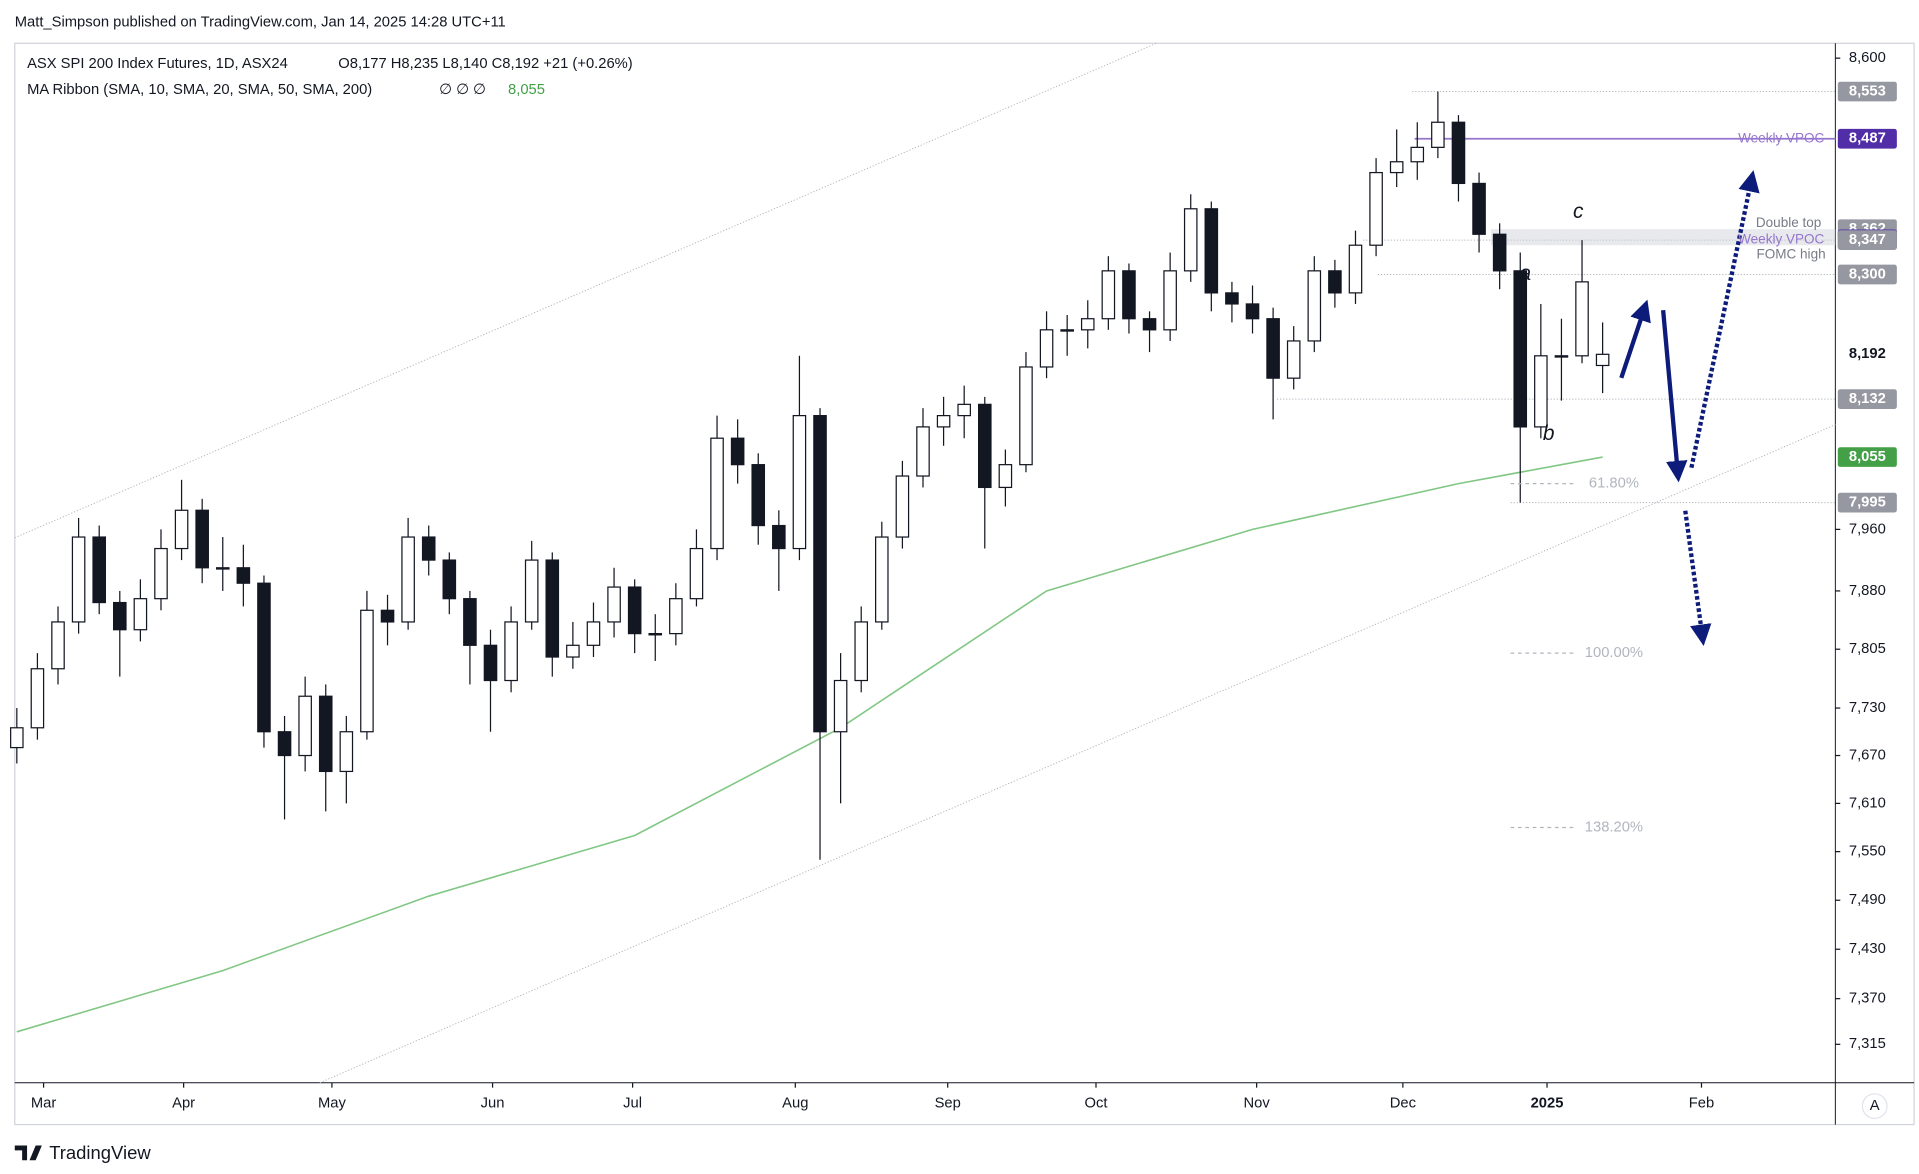 This screenshot has height=1174, width=1919. What do you see at coordinates (1867, 529) in the screenshot?
I see `y-tick-label: 7,960` at bounding box center [1867, 529].